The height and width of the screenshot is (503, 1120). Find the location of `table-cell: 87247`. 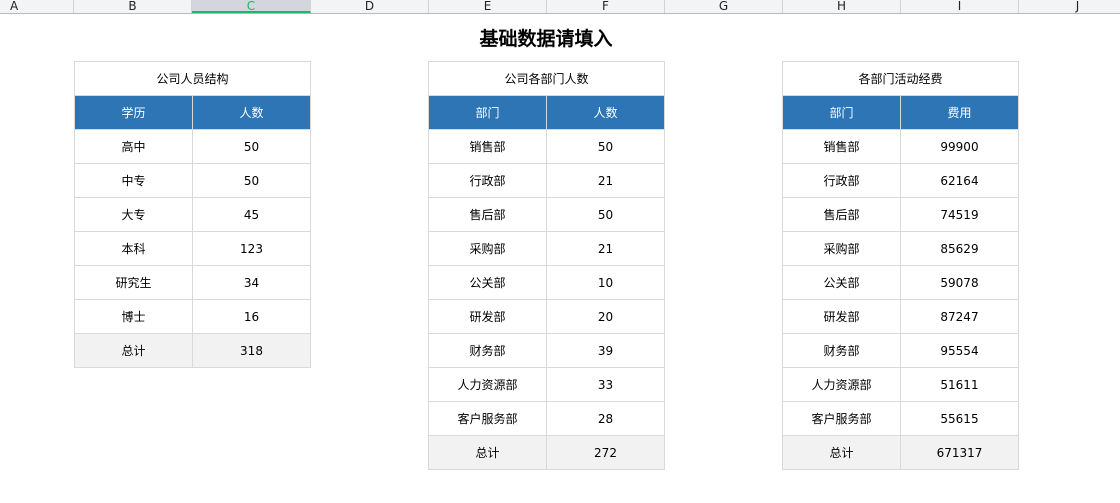

table-cell: 87247 is located at coordinates (959, 316).